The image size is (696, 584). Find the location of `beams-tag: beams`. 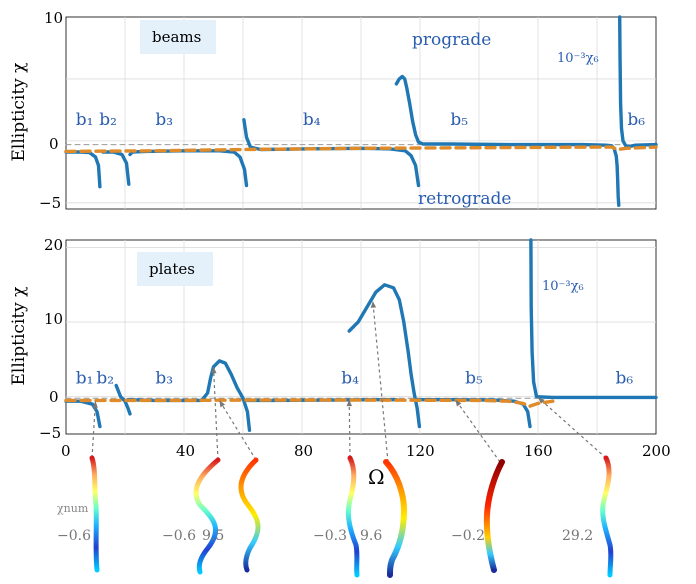

beams-tag: beams is located at coordinates (176, 37).